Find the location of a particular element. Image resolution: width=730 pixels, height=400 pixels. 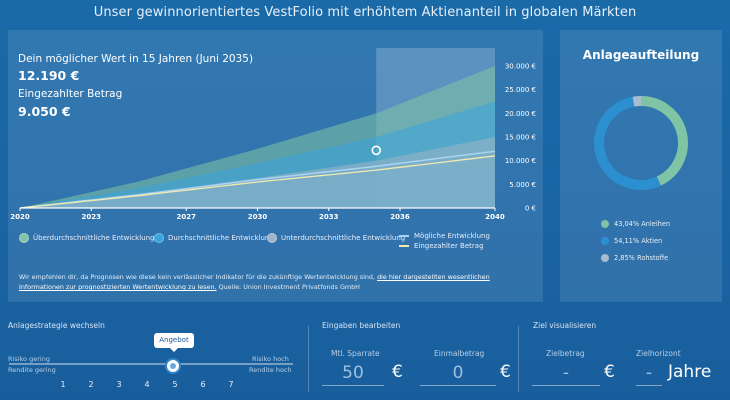

risk-low-label: Risiko gering is located at coordinates (29, 359).